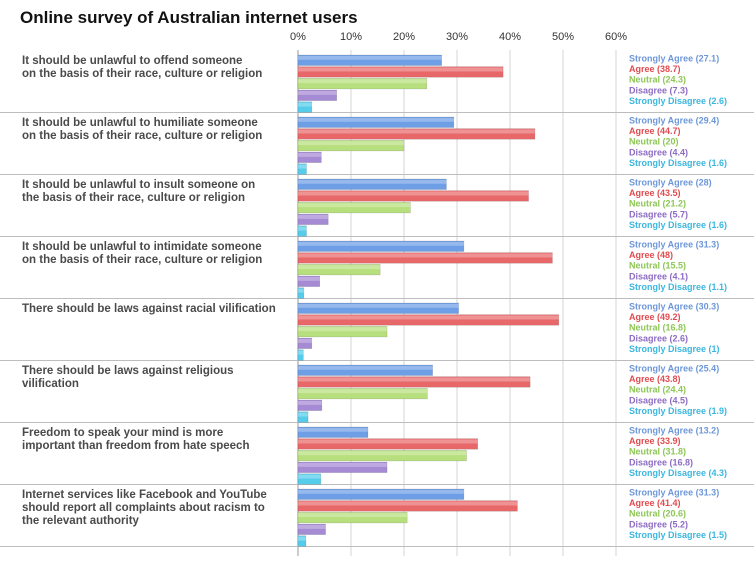 This screenshot has width=754, height=562. What do you see at coordinates (404, 37) in the screenshot?
I see `x-tick-label: 20%` at bounding box center [404, 37].